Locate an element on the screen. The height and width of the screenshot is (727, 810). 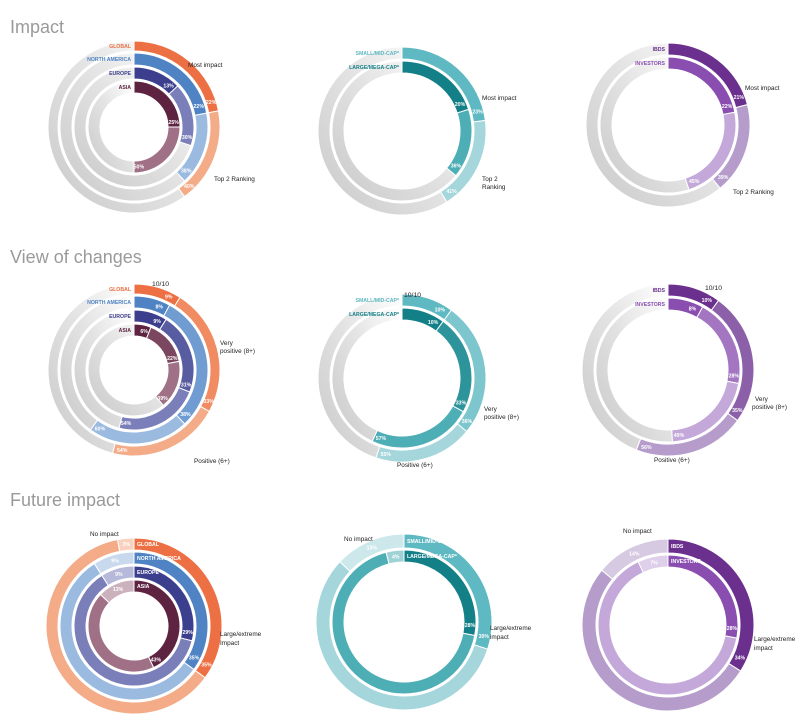
data-label: 31% is located at coordinates (186, 385).